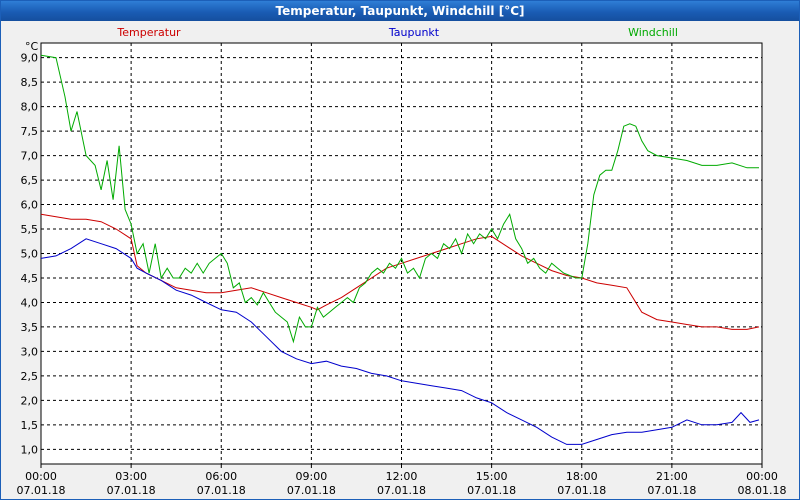  Describe the element at coordinates (30, 107) in the screenshot. I see `y-tick-label: 8,0` at that location.